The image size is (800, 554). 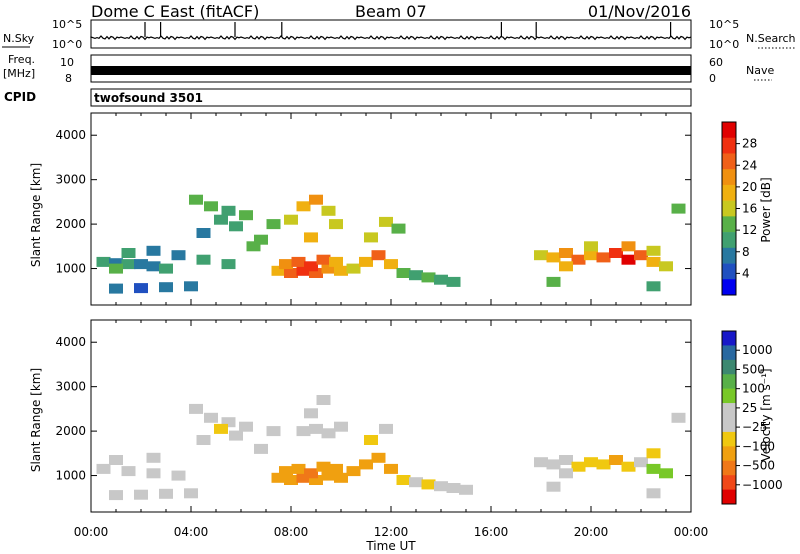 What do you see at coordinates (749, 408) in the screenshot?
I see `velocity-colorbar-tick-label: 25` at bounding box center [749, 408].